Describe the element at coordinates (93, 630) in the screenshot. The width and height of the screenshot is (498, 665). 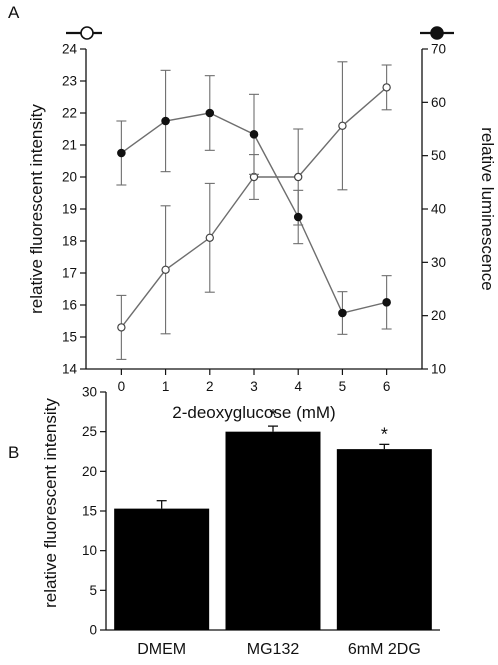
I see `bar-y-tick-label: 0` at that location.